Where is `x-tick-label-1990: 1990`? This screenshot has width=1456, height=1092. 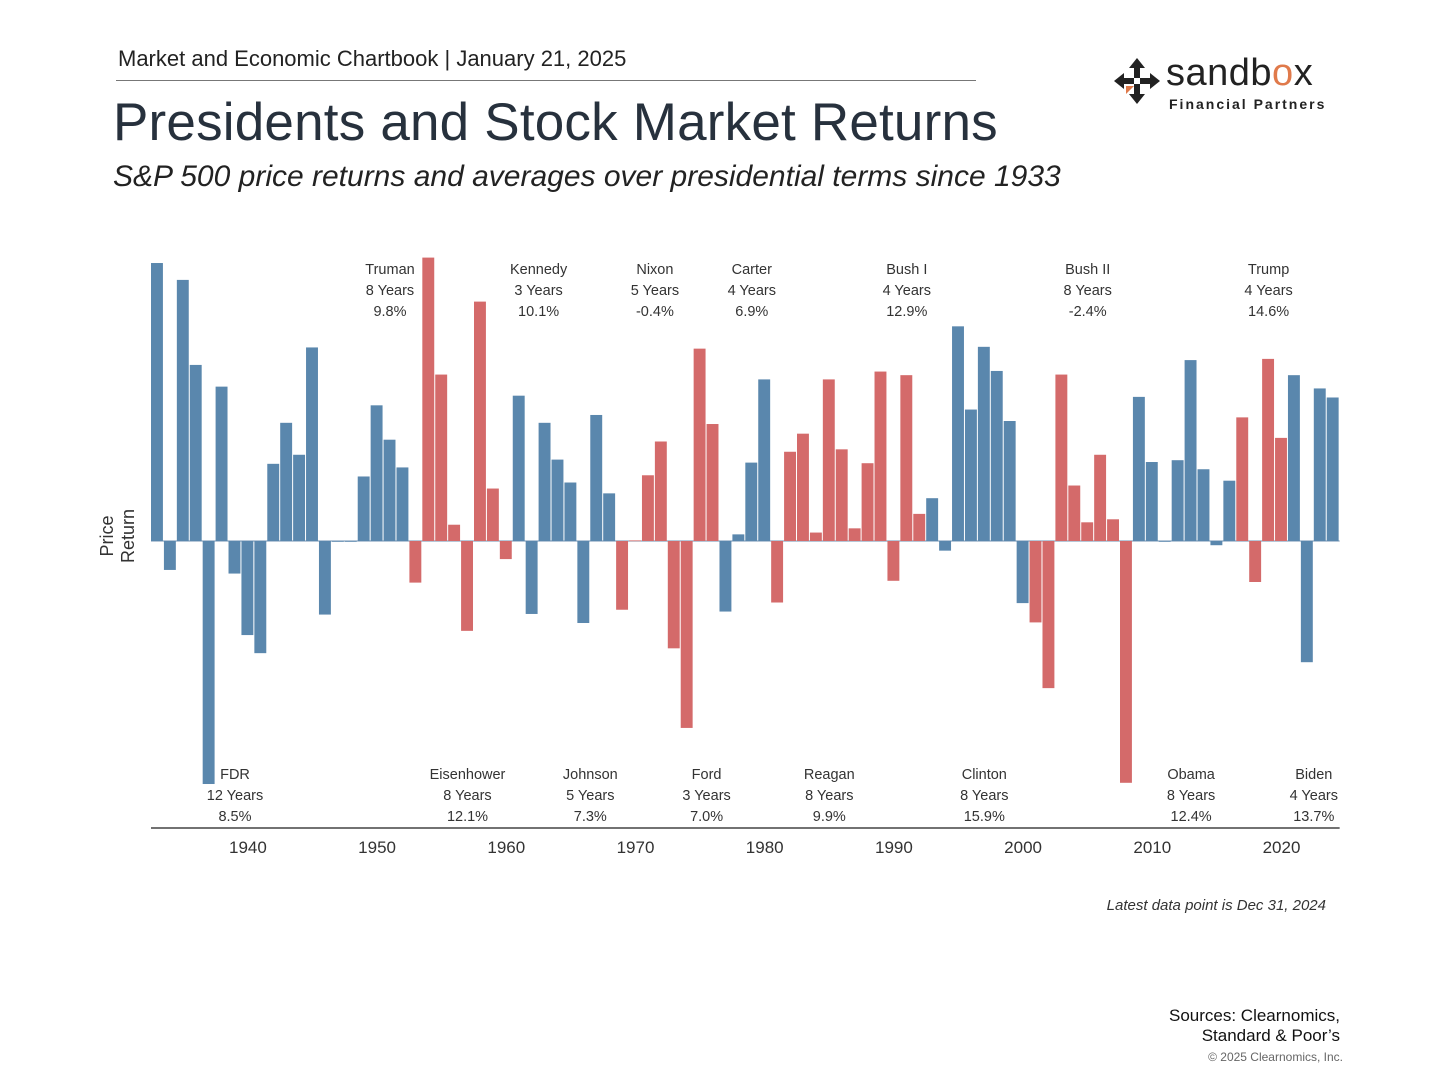
x-tick-label-1990: 1990 is located at coordinates (894, 847).